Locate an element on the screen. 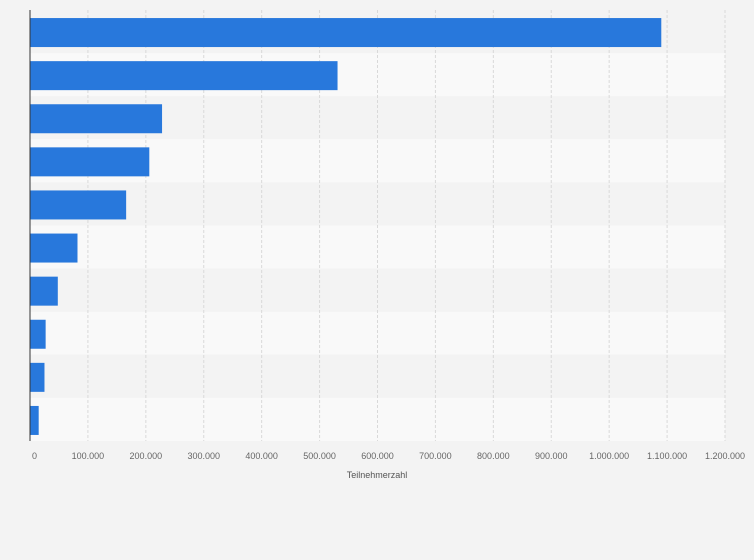 The width and height of the screenshot is (754, 560). x-tick-label: 0 is located at coordinates (34, 456).